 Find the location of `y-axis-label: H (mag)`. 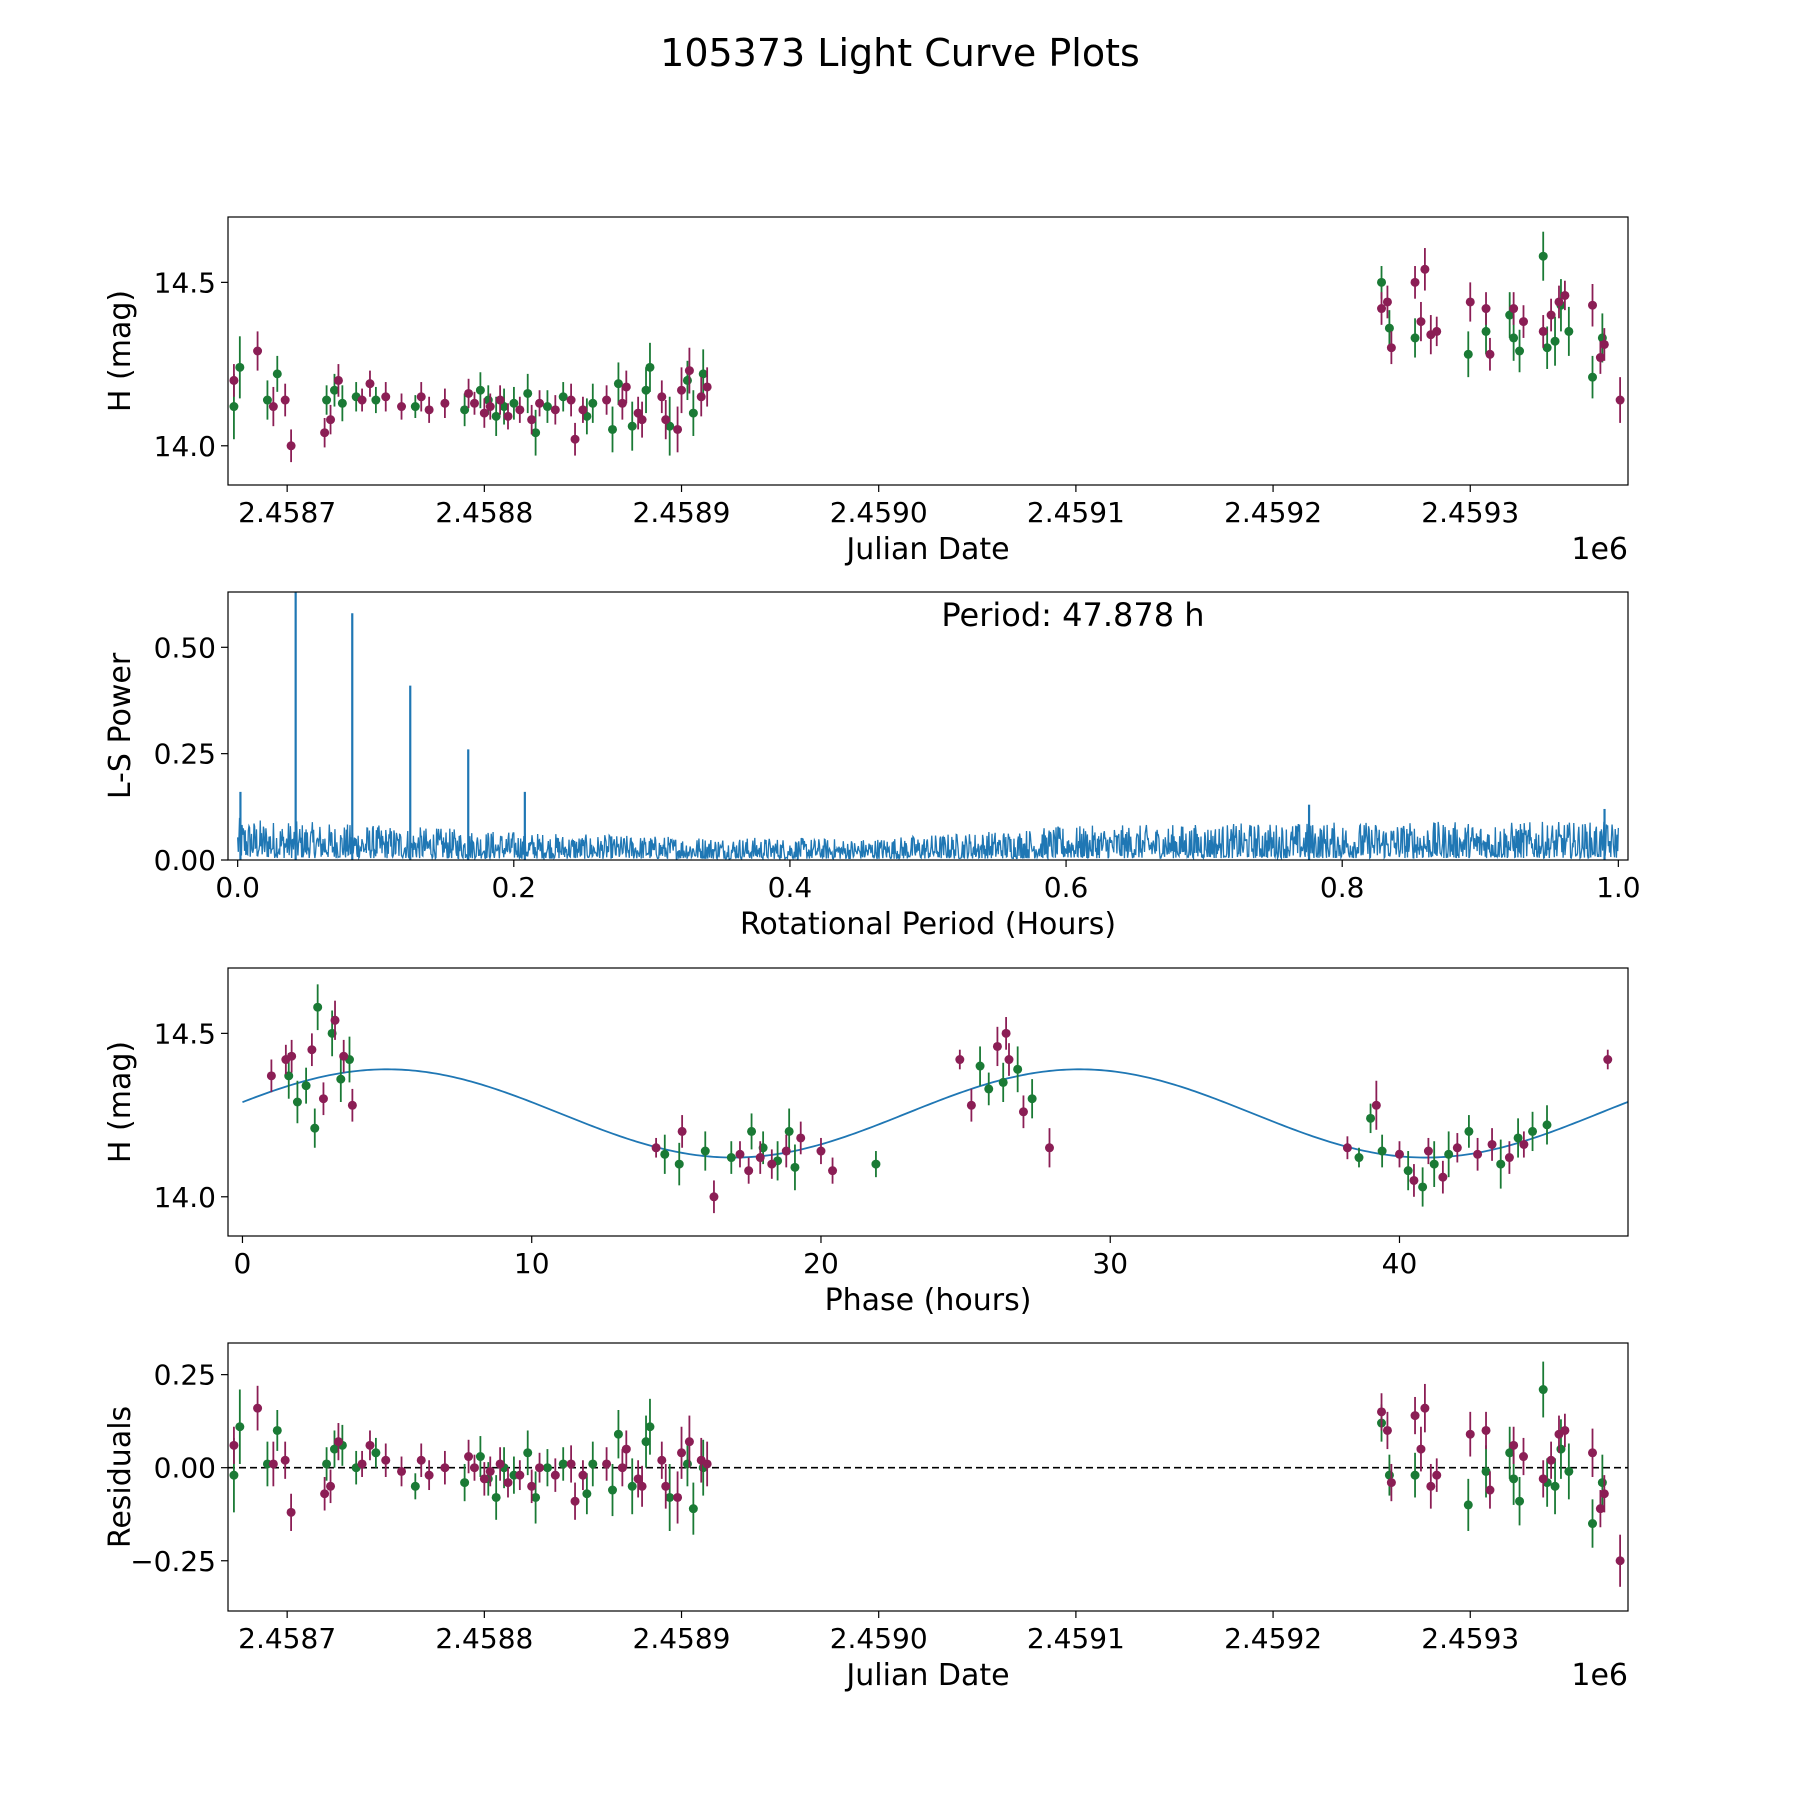

y-axis-label: H (mag) is located at coordinates (120, 1102).